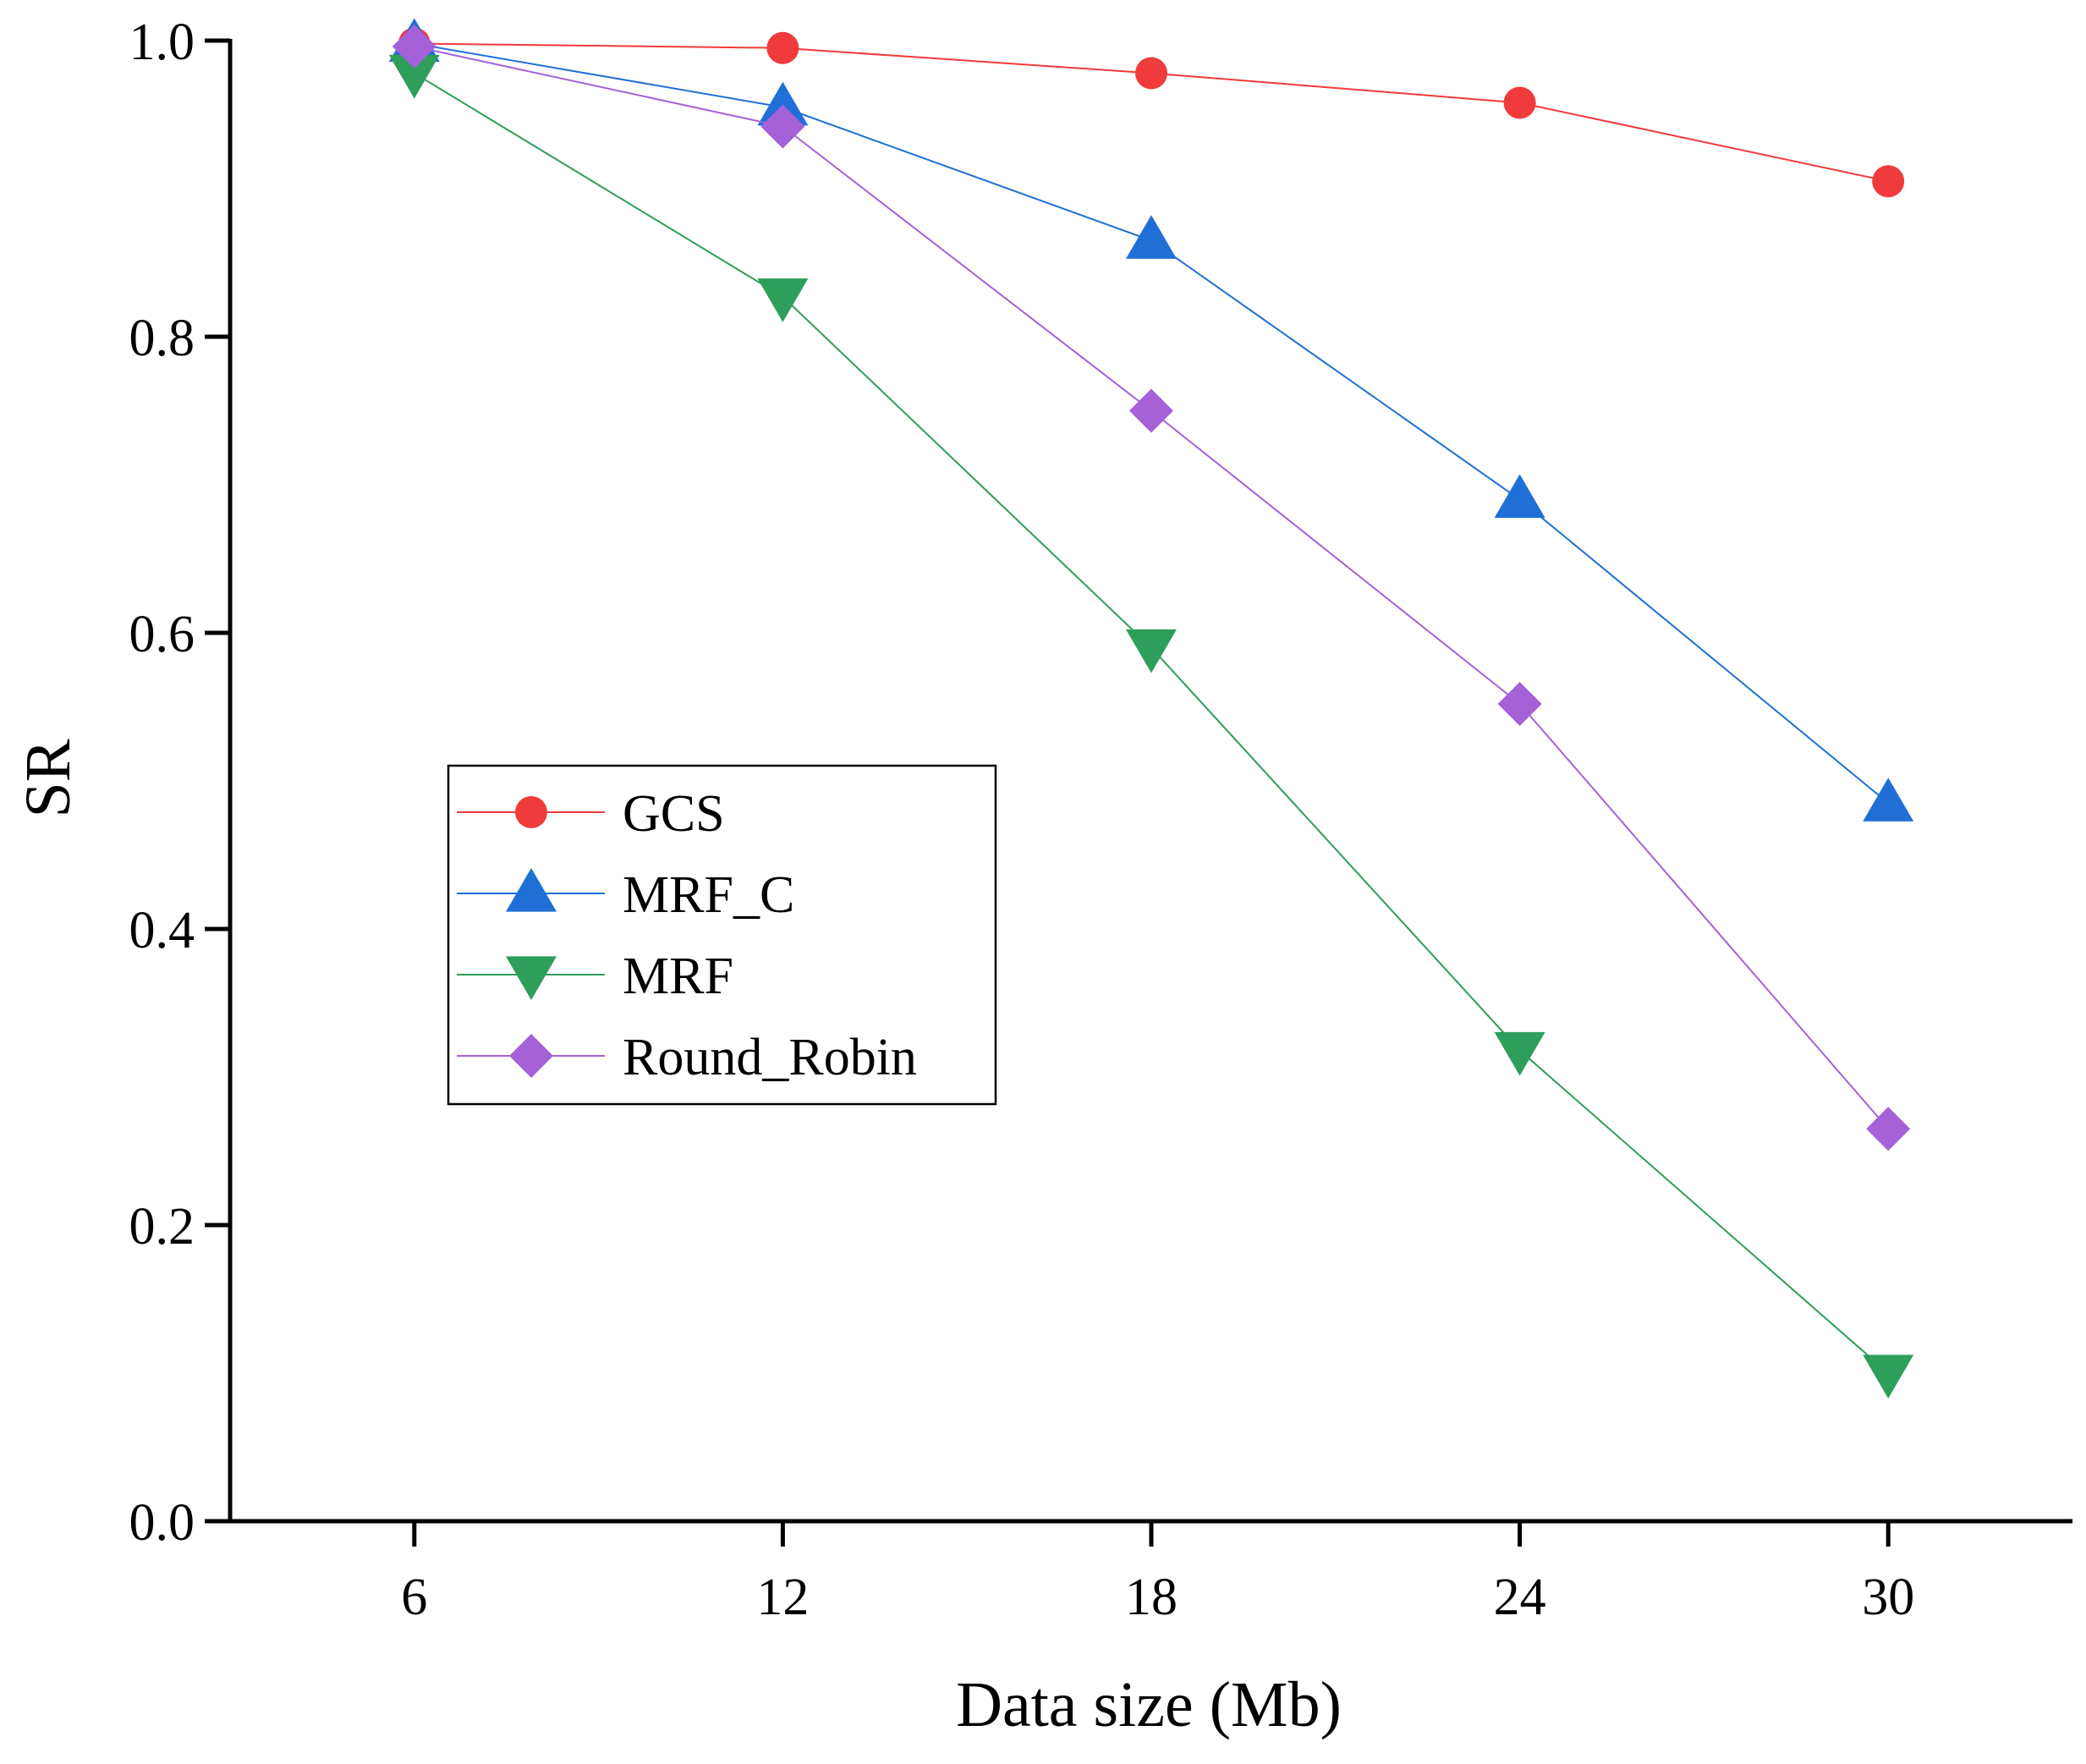  I want to click on legend-label: Round_Robin, so click(770, 1057).